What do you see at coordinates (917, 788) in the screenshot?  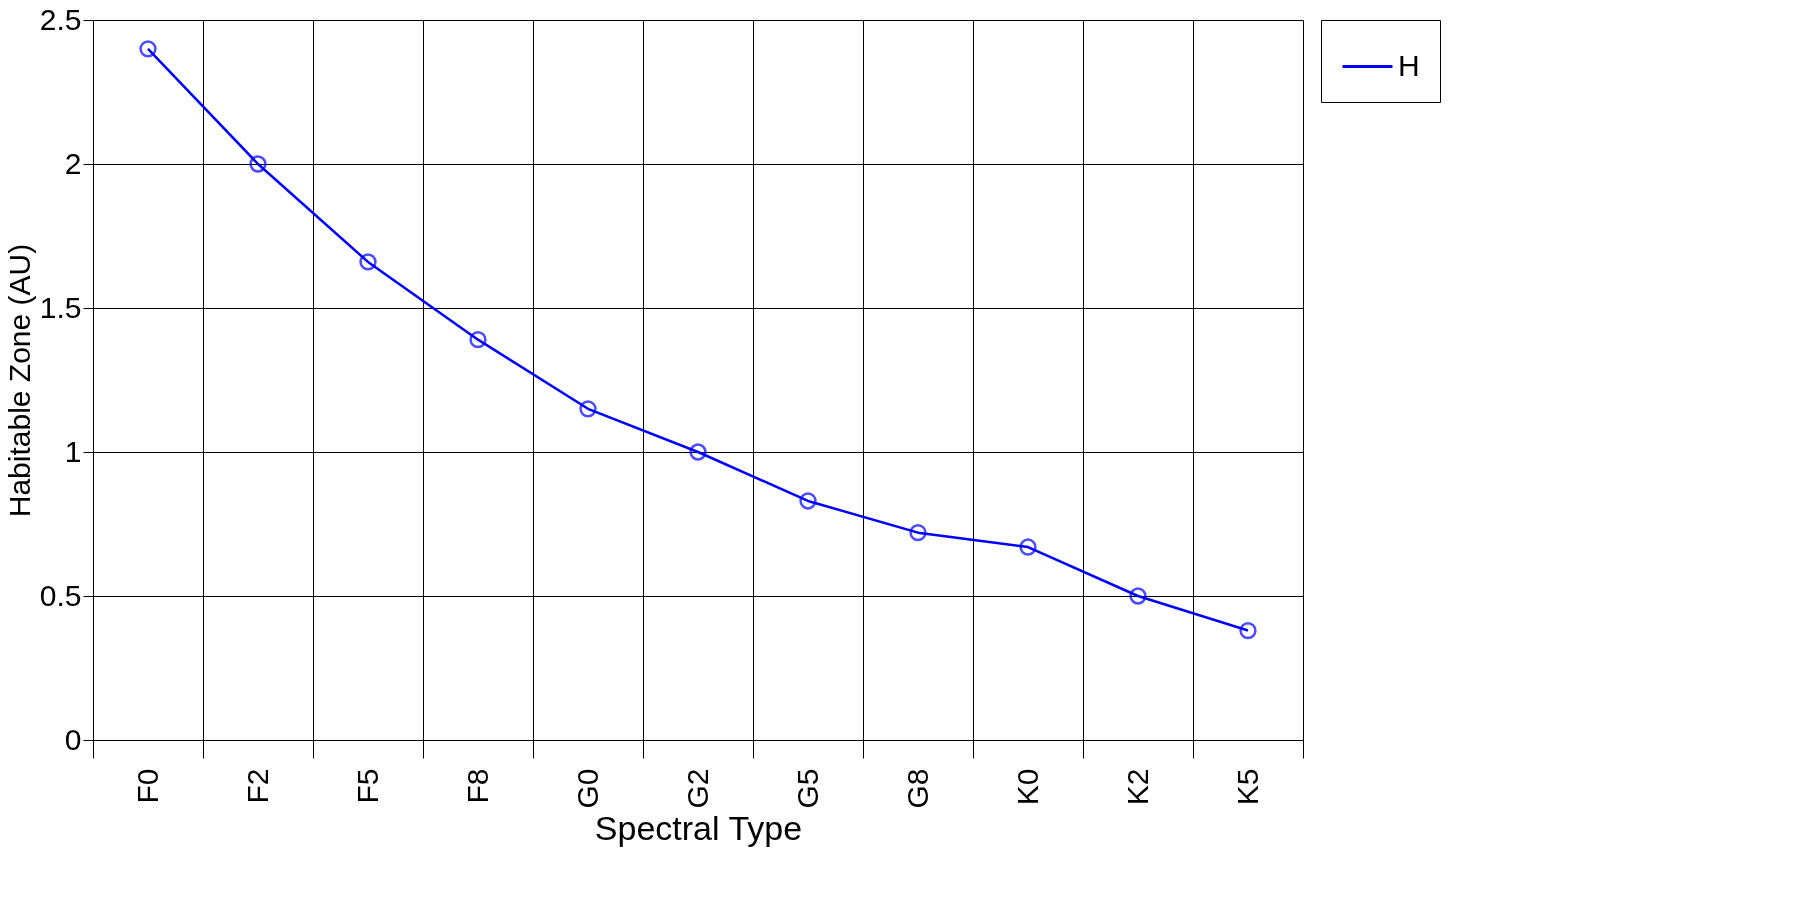 I see `x-tick-label: G8` at bounding box center [917, 788].